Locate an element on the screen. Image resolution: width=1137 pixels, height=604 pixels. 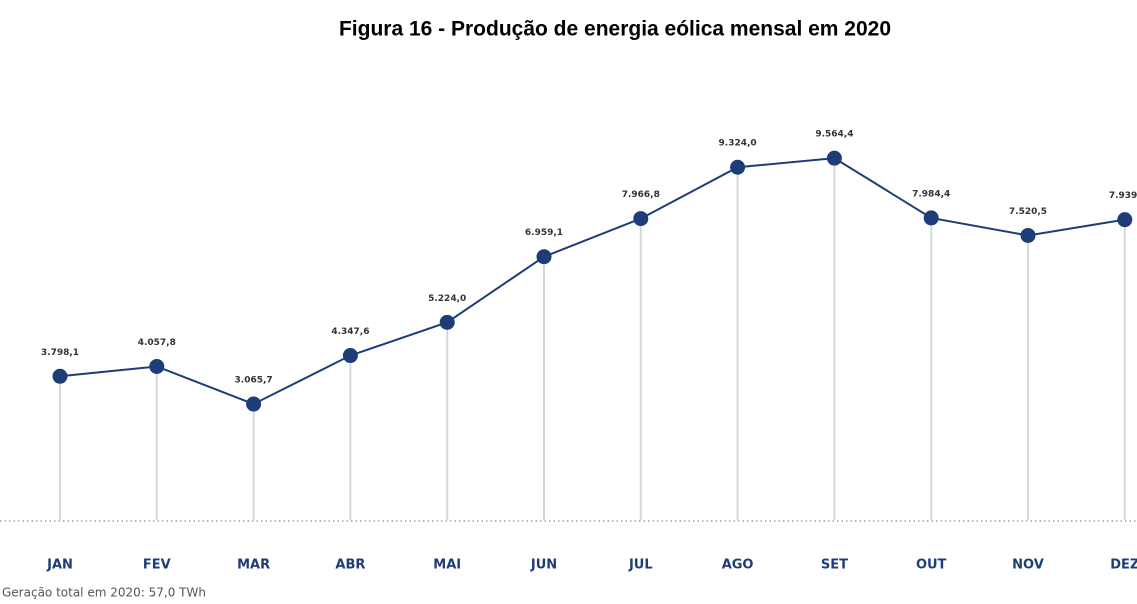
data-label: 7.939, is located at coordinates (1123, 196).